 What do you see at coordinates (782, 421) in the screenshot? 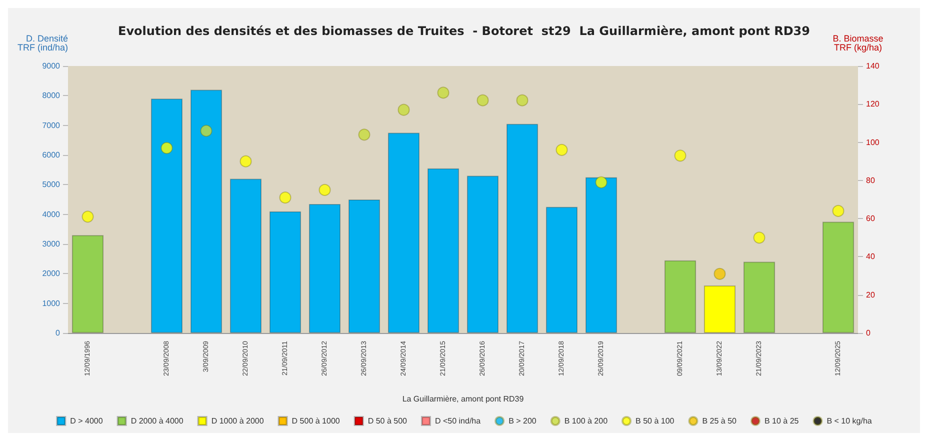
I see `legend-label: B 10 à 25` at bounding box center [782, 421].